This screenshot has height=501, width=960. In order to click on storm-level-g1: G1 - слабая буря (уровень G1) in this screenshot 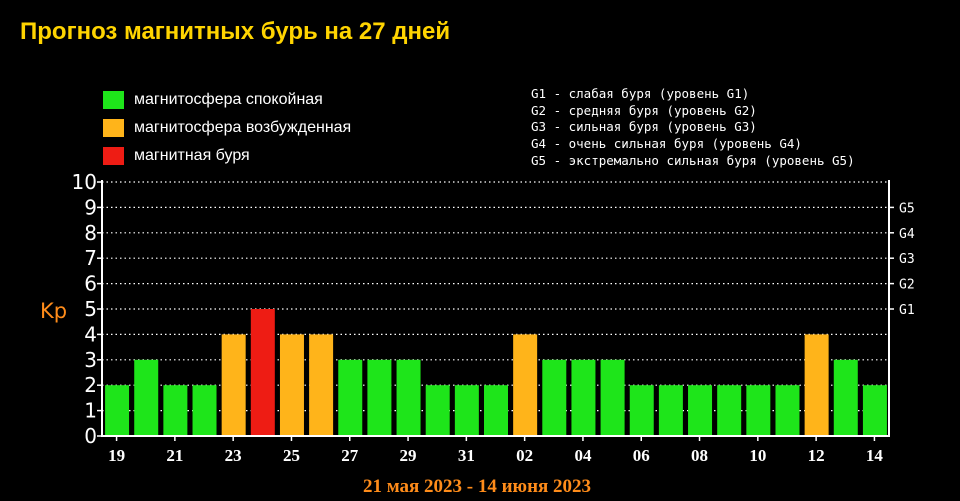, I will do `click(640, 93)`.